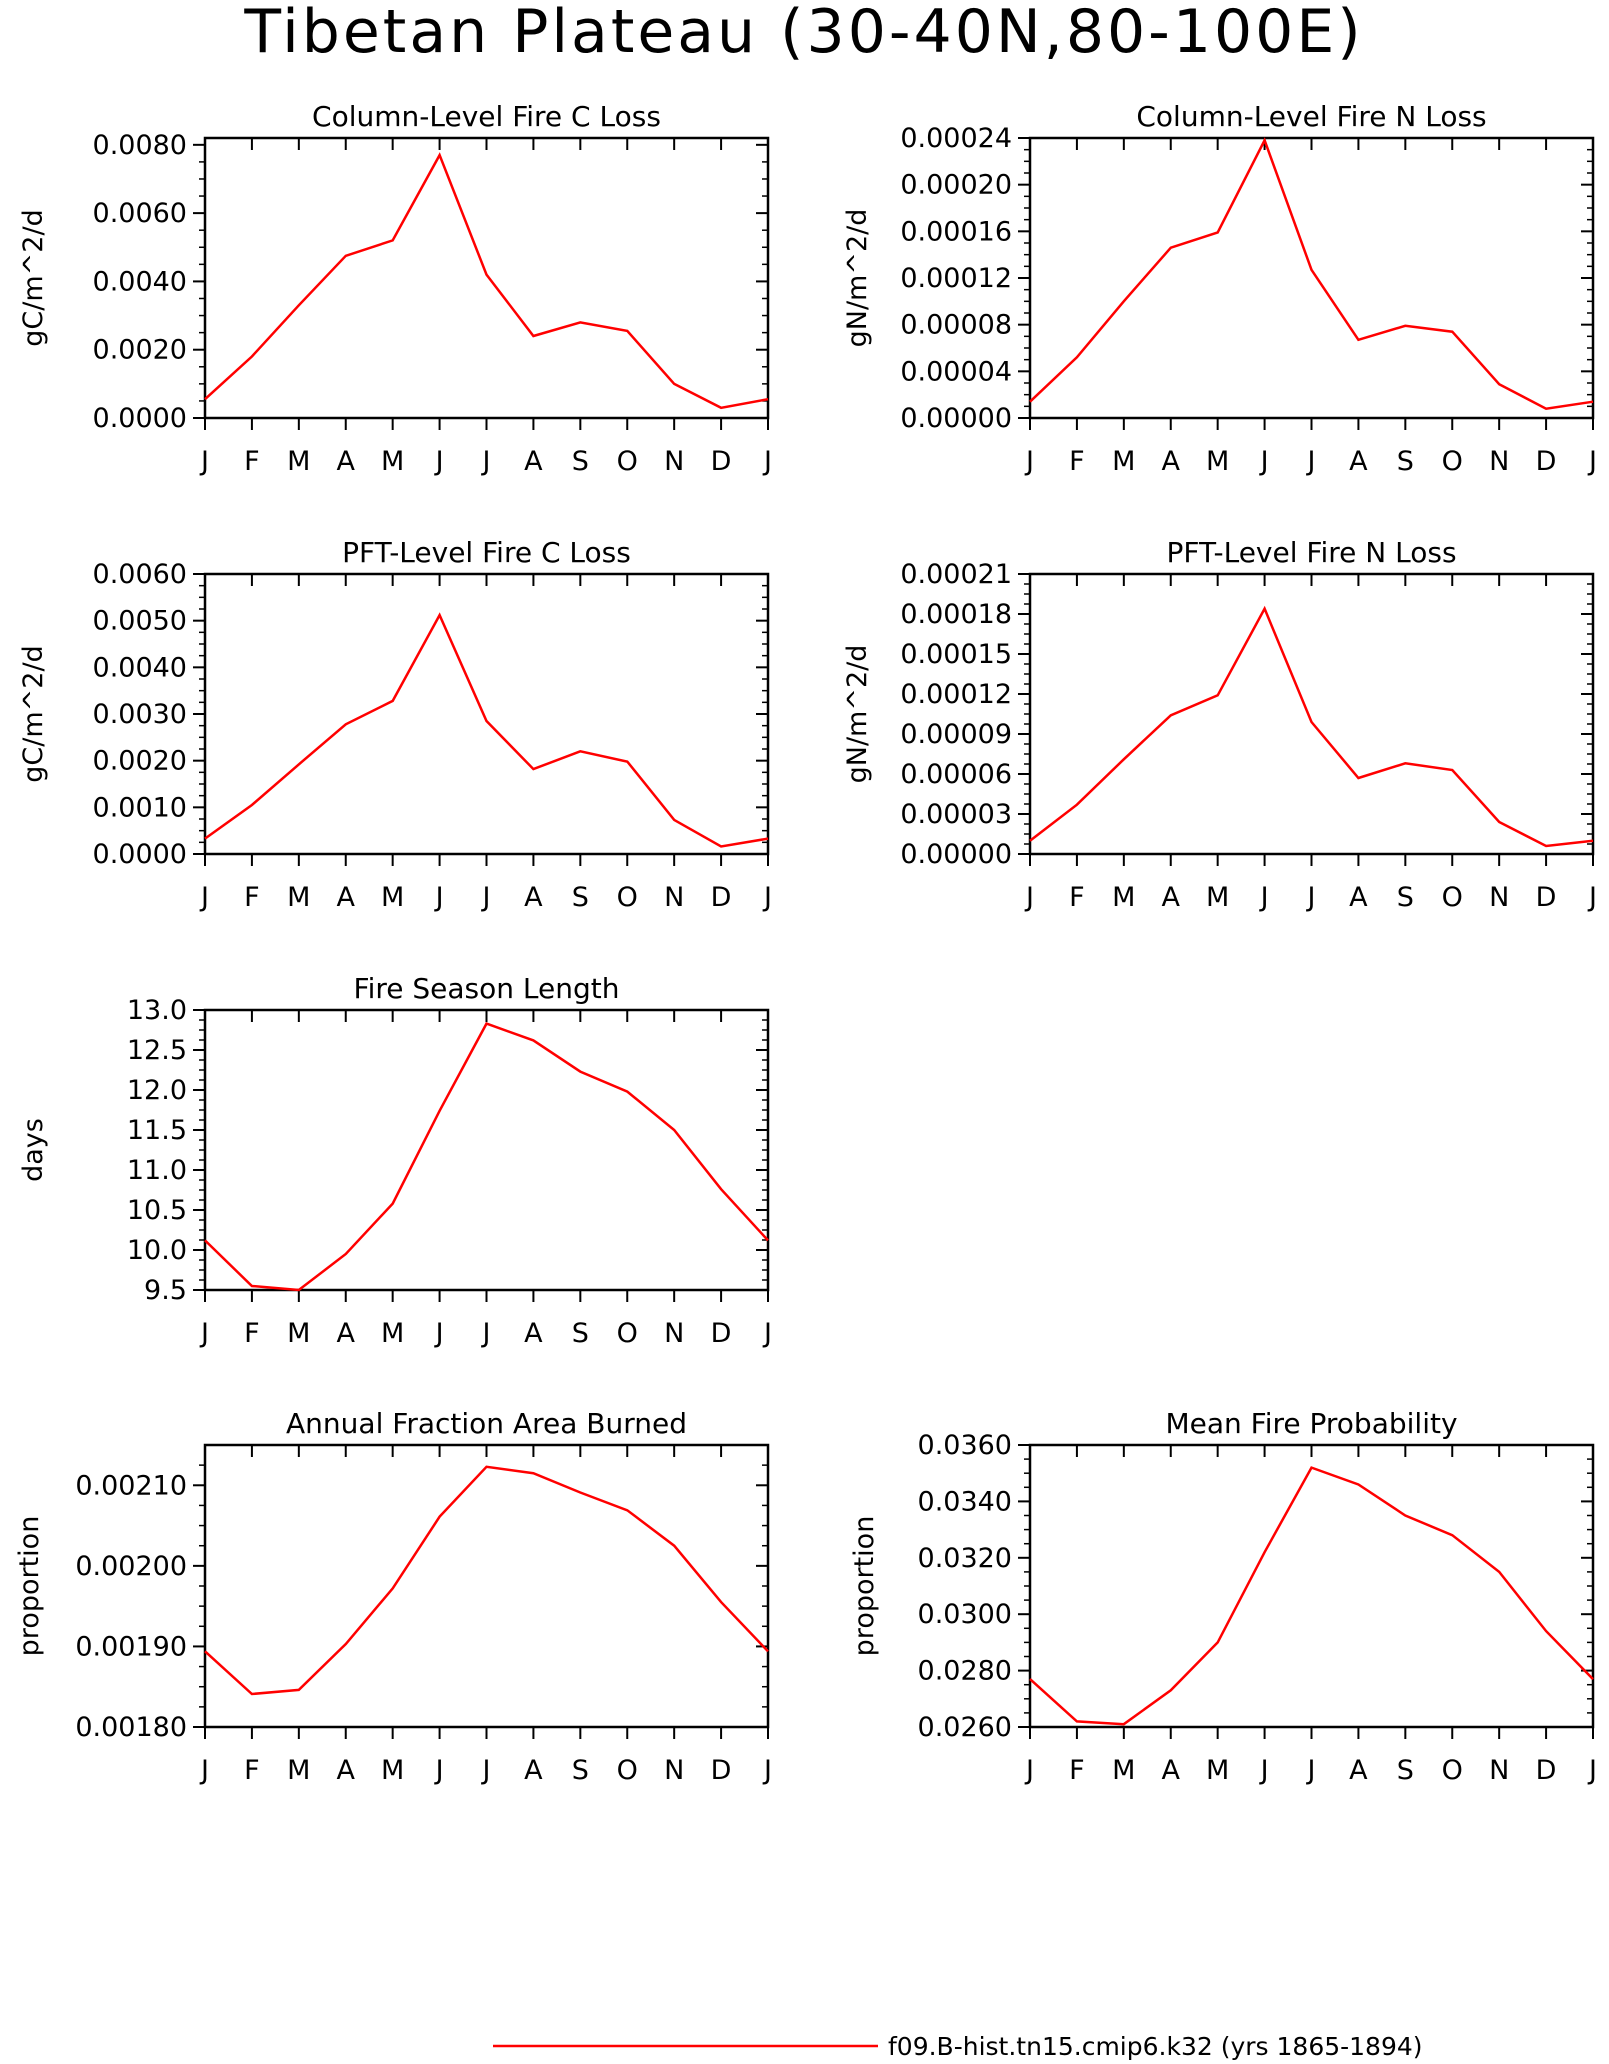  Describe the element at coordinates (131, 1485) in the screenshot. I see `y-tick-label: 0.00210` at that location.